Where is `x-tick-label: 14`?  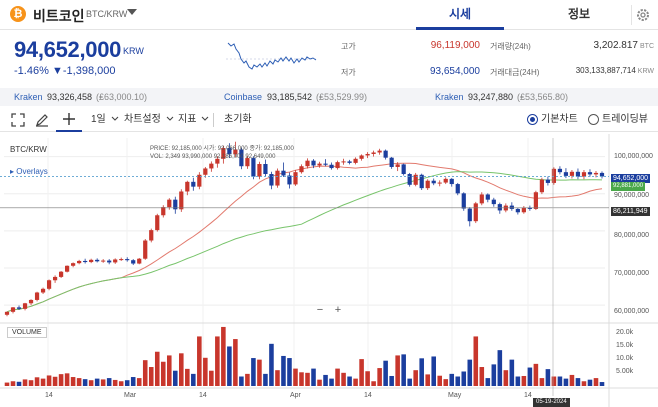
x-tick-label: 14 is located at coordinates (49, 395).